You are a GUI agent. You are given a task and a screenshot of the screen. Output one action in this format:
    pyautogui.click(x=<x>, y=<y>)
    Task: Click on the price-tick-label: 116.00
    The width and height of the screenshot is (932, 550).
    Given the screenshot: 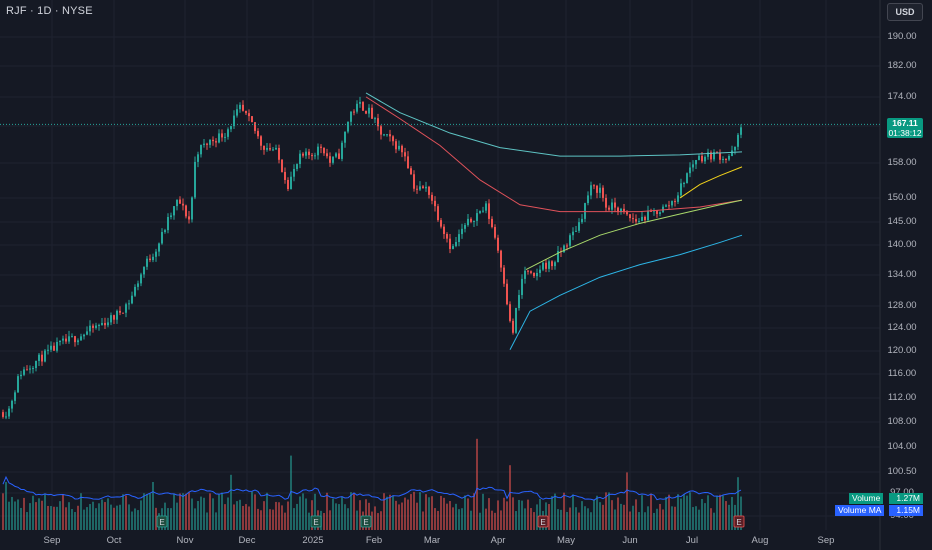 What is the action you would take?
    pyautogui.click(x=902, y=373)
    